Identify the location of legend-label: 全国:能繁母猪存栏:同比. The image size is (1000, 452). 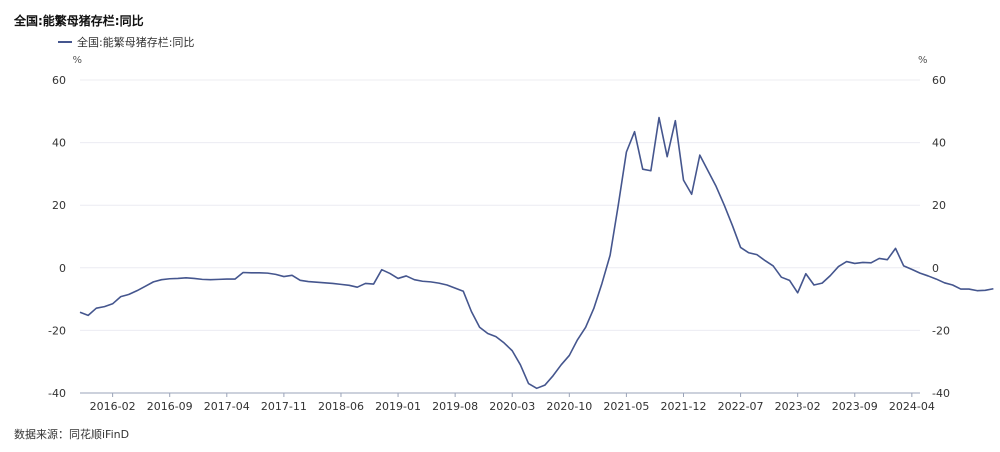
(136, 42).